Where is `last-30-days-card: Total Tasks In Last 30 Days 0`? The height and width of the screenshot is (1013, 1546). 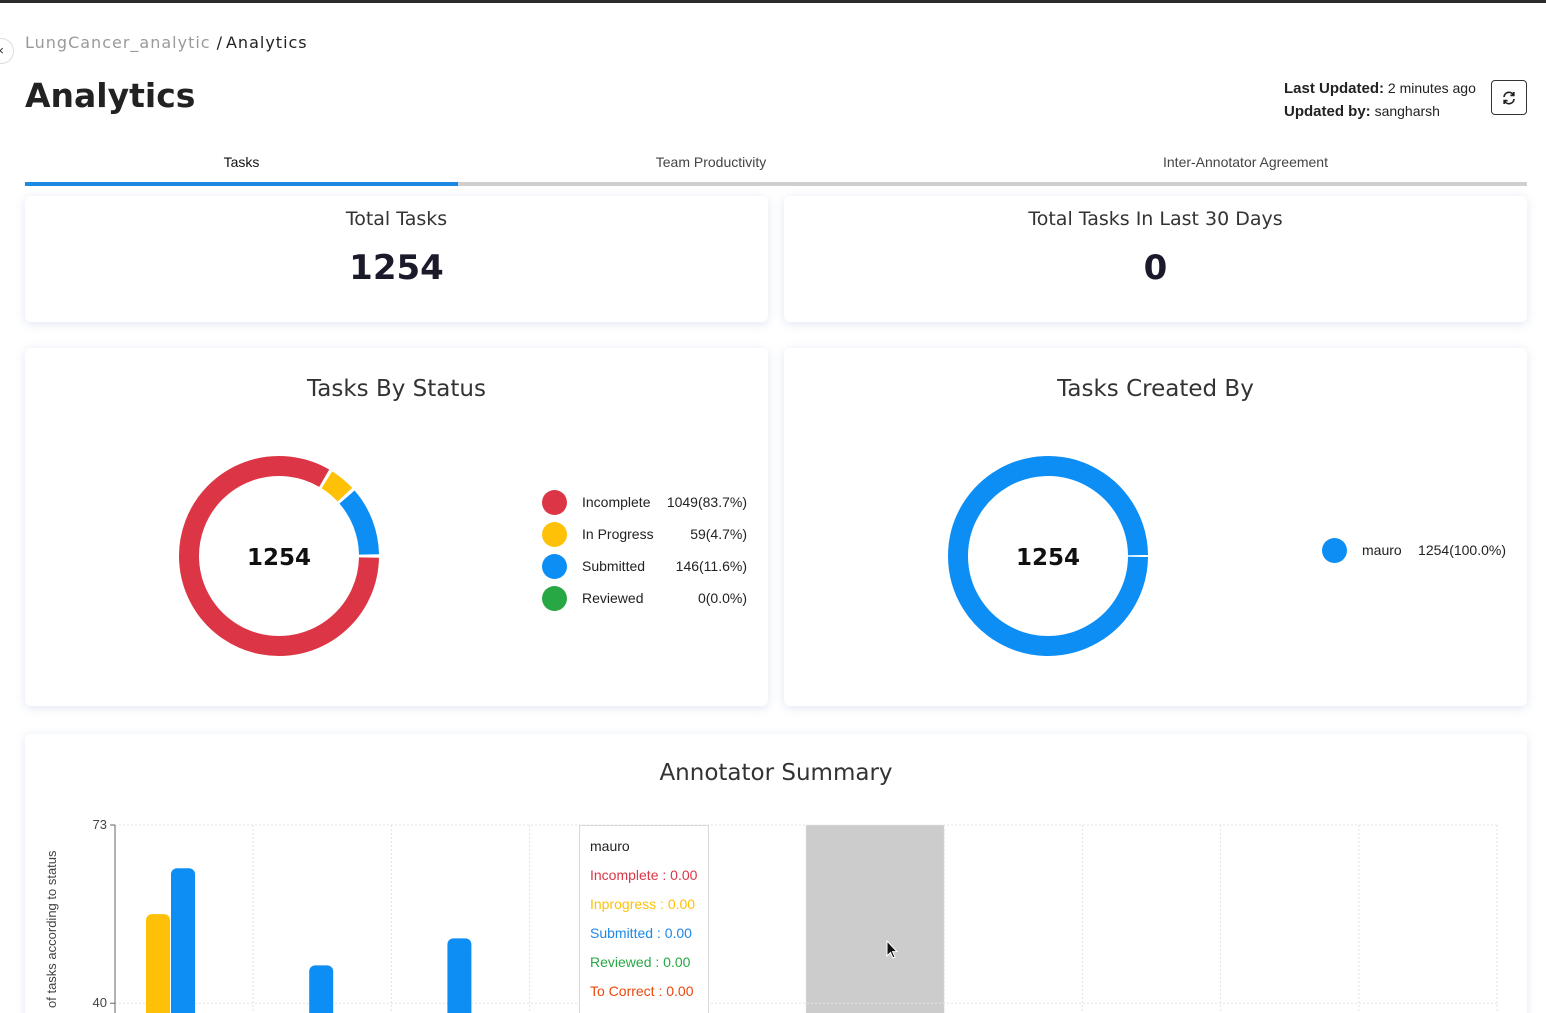 last-30-days-card: Total Tasks In Last 30 Days 0 is located at coordinates (1155, 259).